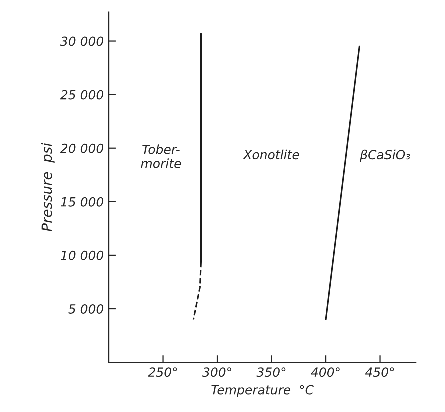 The width and height of the screenshot is (445, 412). What do you see at coordinates (271, 373) in the screenshot?
I see `x-tick-label: 350°` at bounding box center [271, 373].